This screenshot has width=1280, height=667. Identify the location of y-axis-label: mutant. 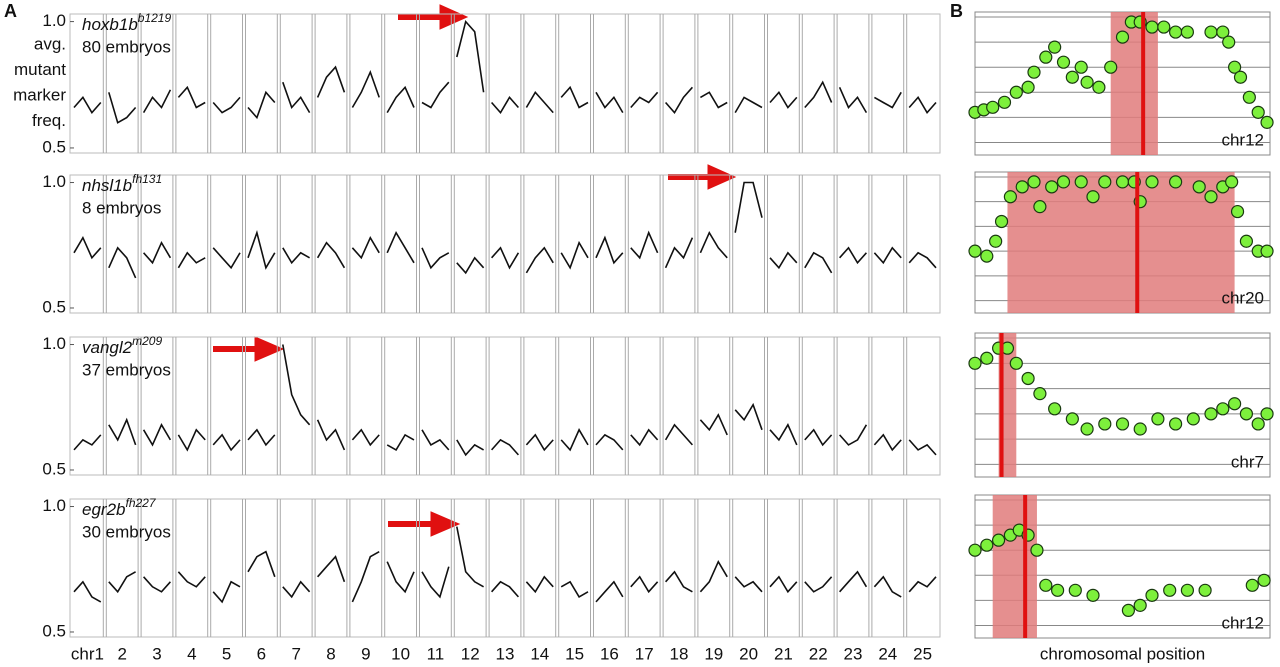
(40, 69).